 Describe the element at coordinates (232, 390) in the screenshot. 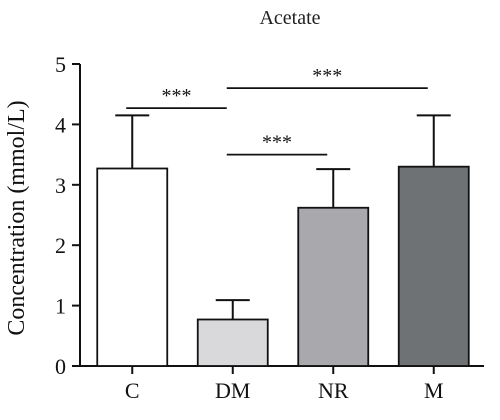

I see `category-label-dm: DM` at that location.